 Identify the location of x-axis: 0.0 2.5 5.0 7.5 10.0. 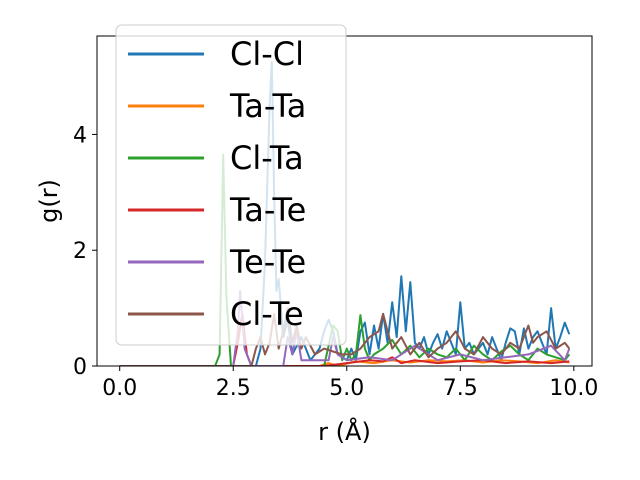
(350, 383).